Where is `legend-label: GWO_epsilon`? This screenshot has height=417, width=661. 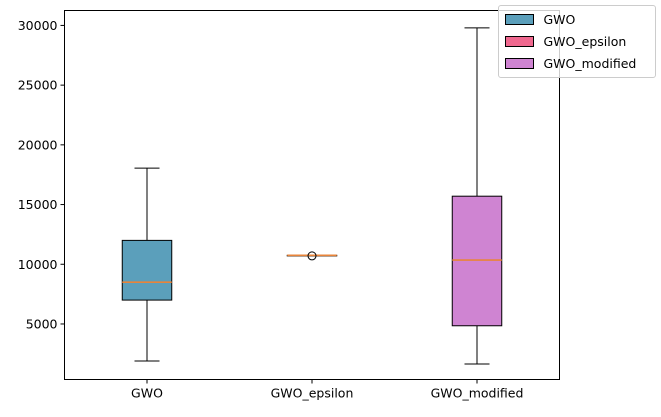
legend-label: GWO_epsilon is located at coordinates (585, 41).